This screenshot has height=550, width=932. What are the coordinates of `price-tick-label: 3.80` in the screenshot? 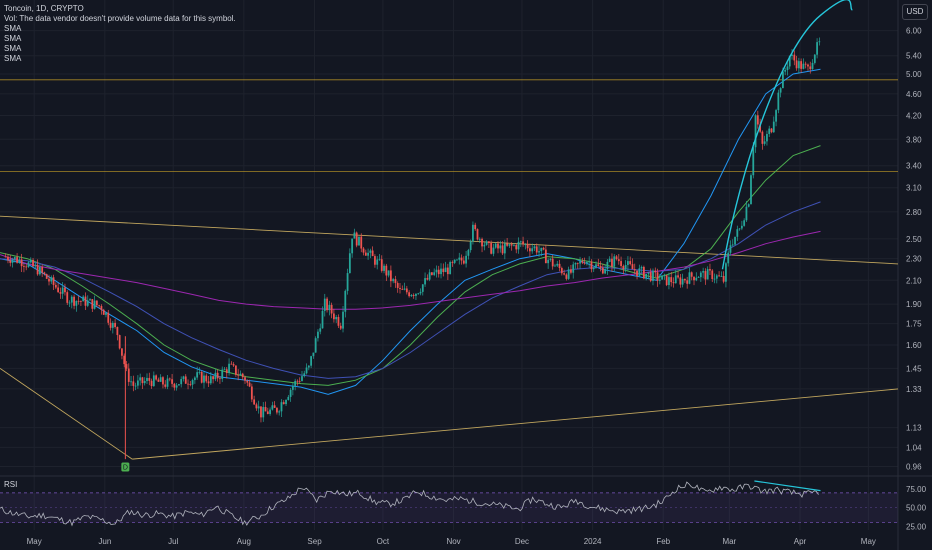 It's located at (914, 139).